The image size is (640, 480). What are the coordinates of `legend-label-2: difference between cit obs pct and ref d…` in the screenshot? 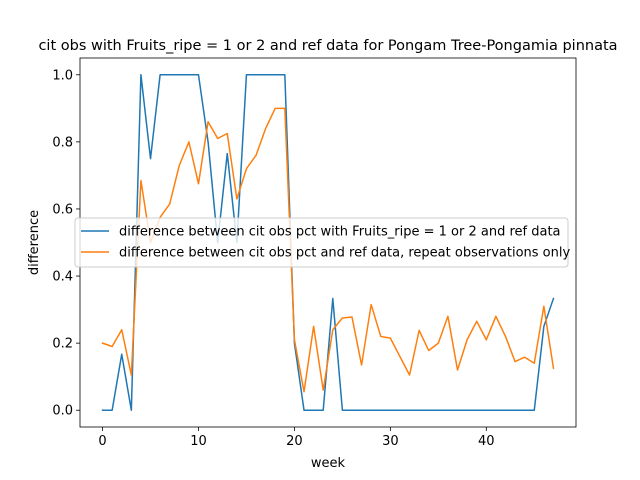 It's located at (344, 253).